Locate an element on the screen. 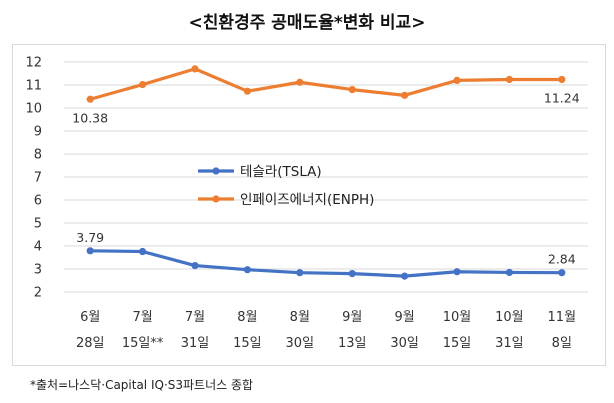  legend: 테슬라(TSLA) 인페이즈에너지(ENPH) is located at coordinates (286, 186).